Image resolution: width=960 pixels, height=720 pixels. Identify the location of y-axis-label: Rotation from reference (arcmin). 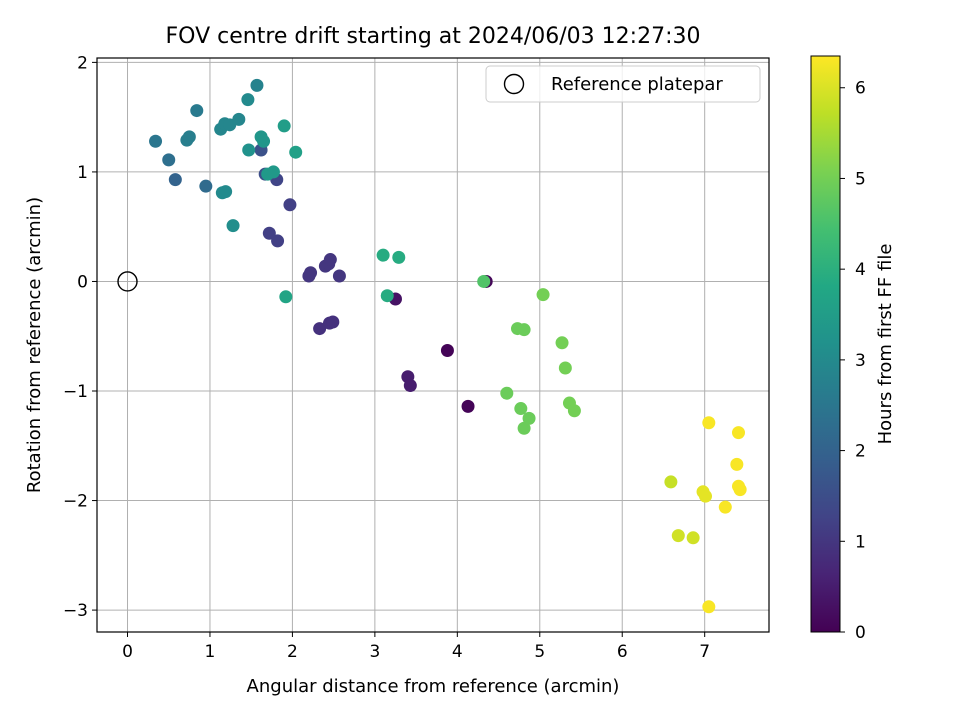
(34, 345).